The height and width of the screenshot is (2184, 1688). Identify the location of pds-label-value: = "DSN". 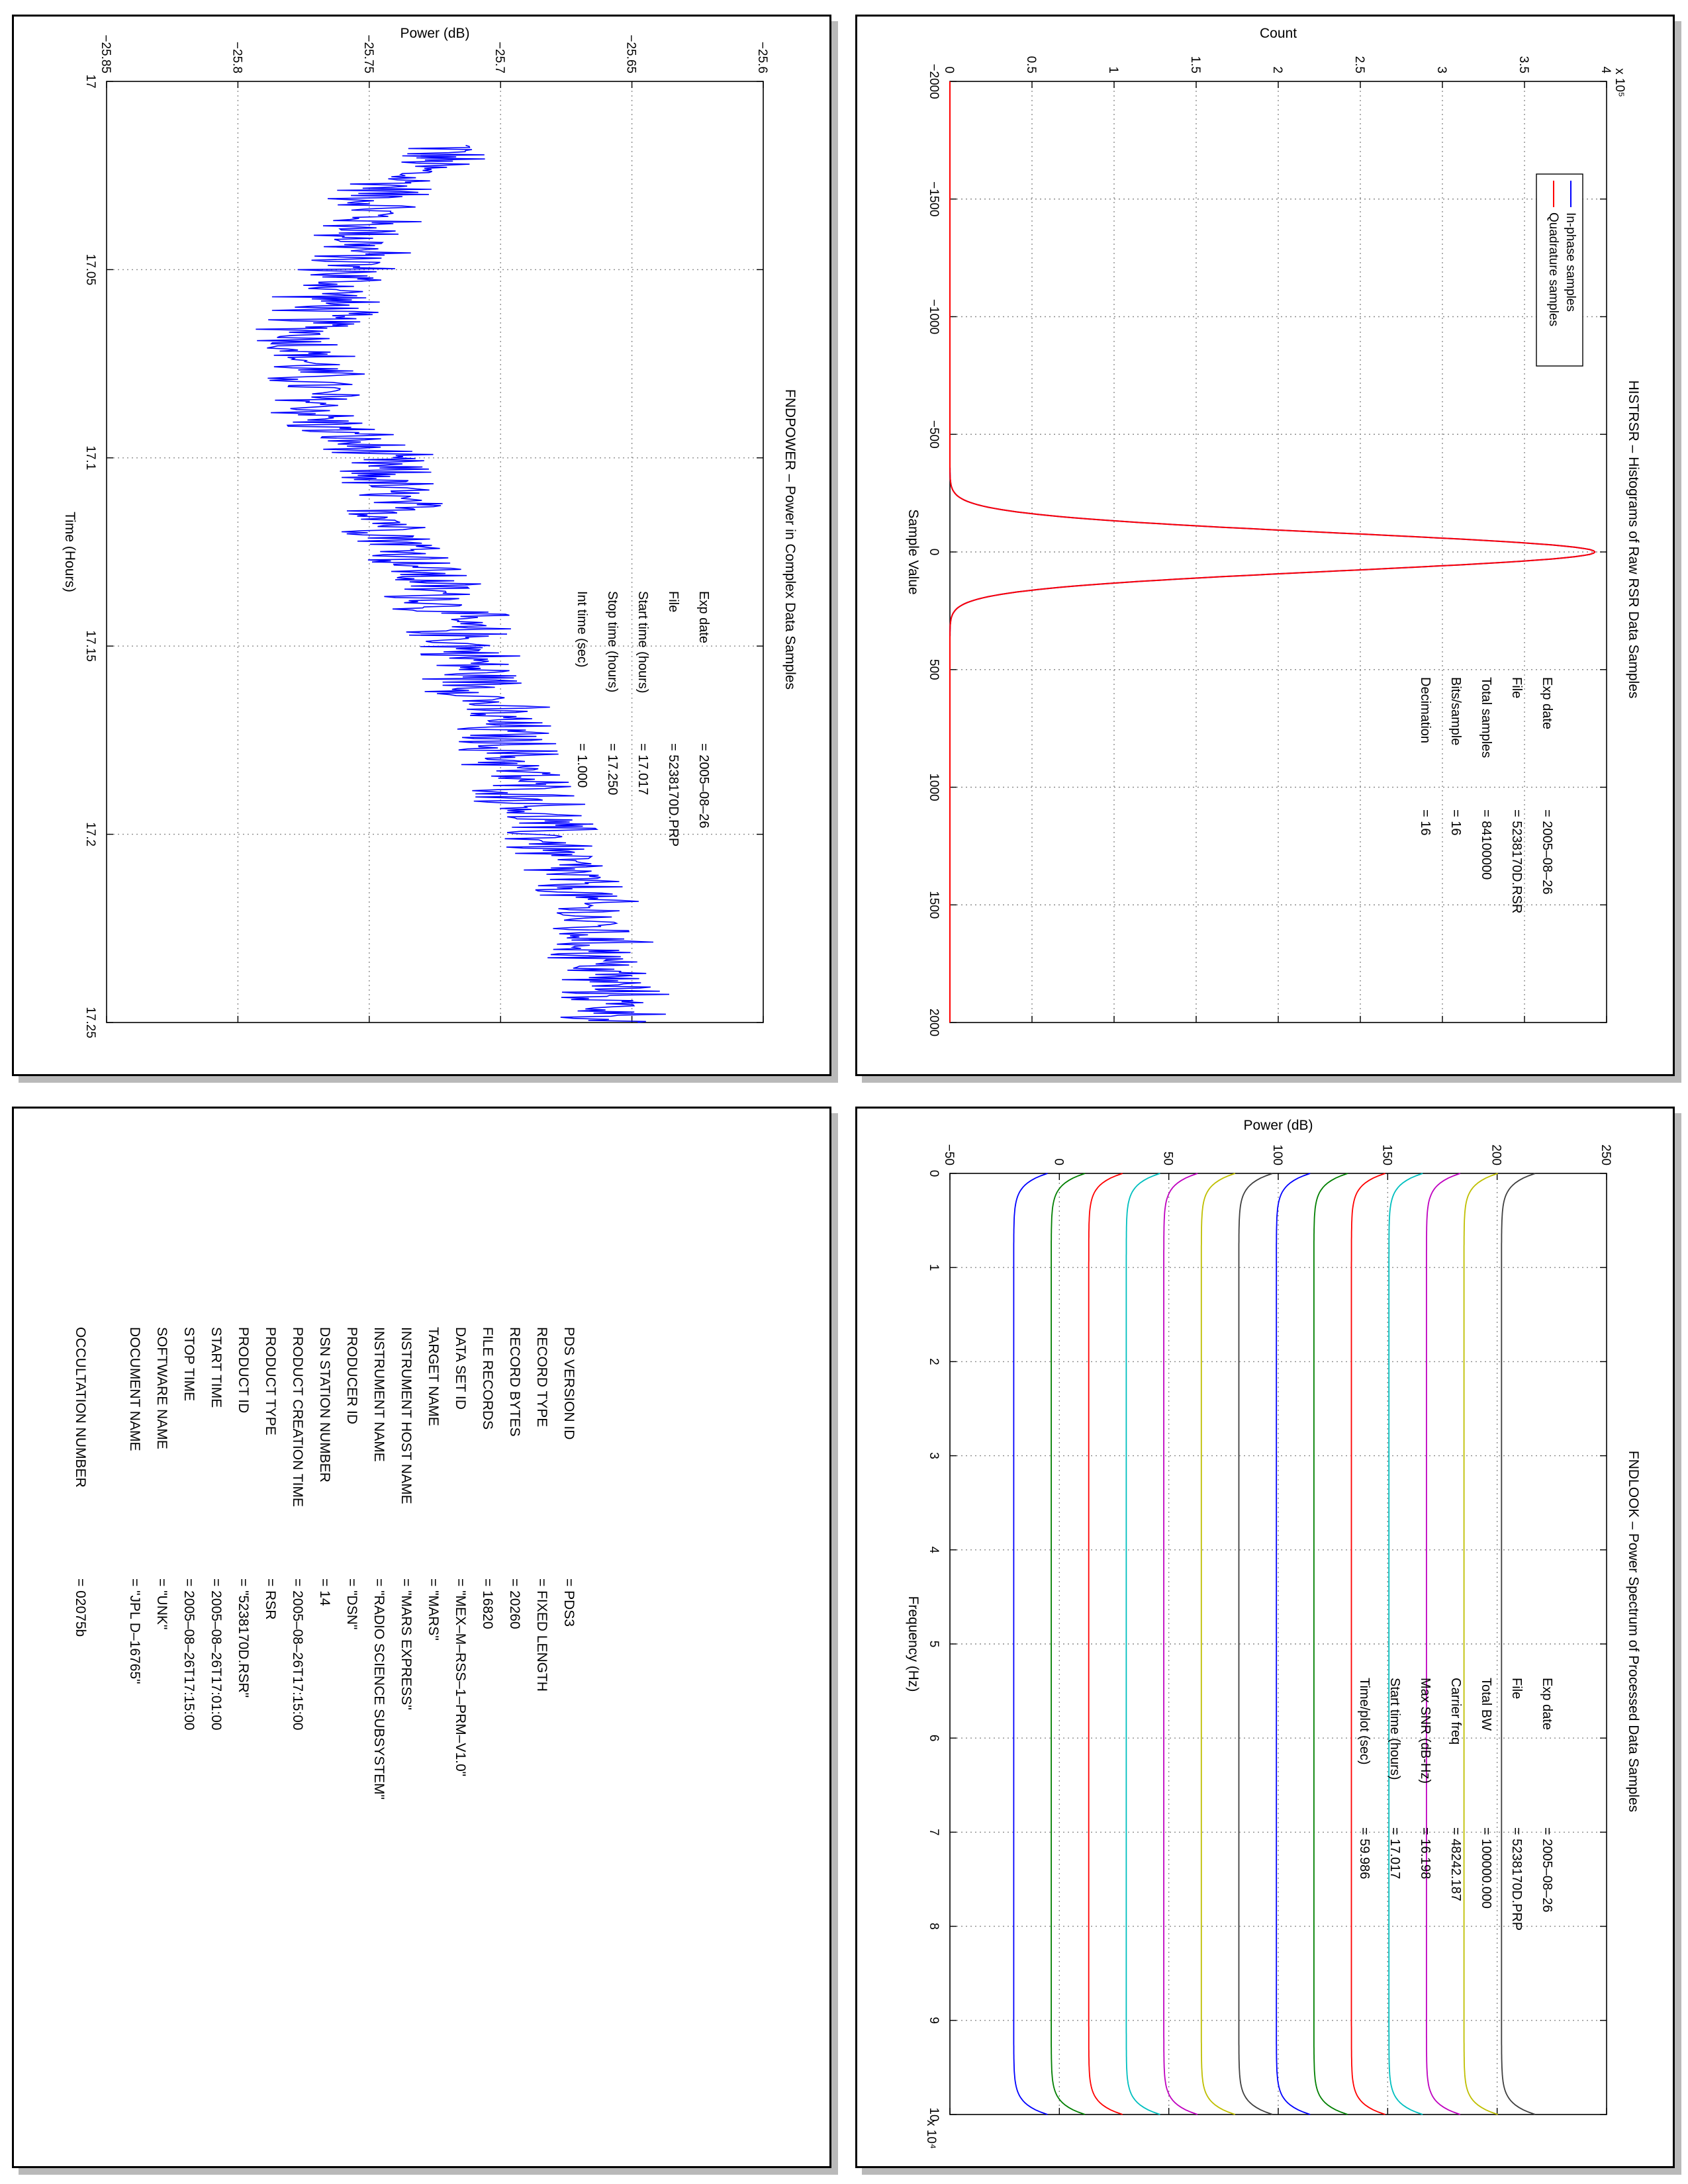
(351, 1604).